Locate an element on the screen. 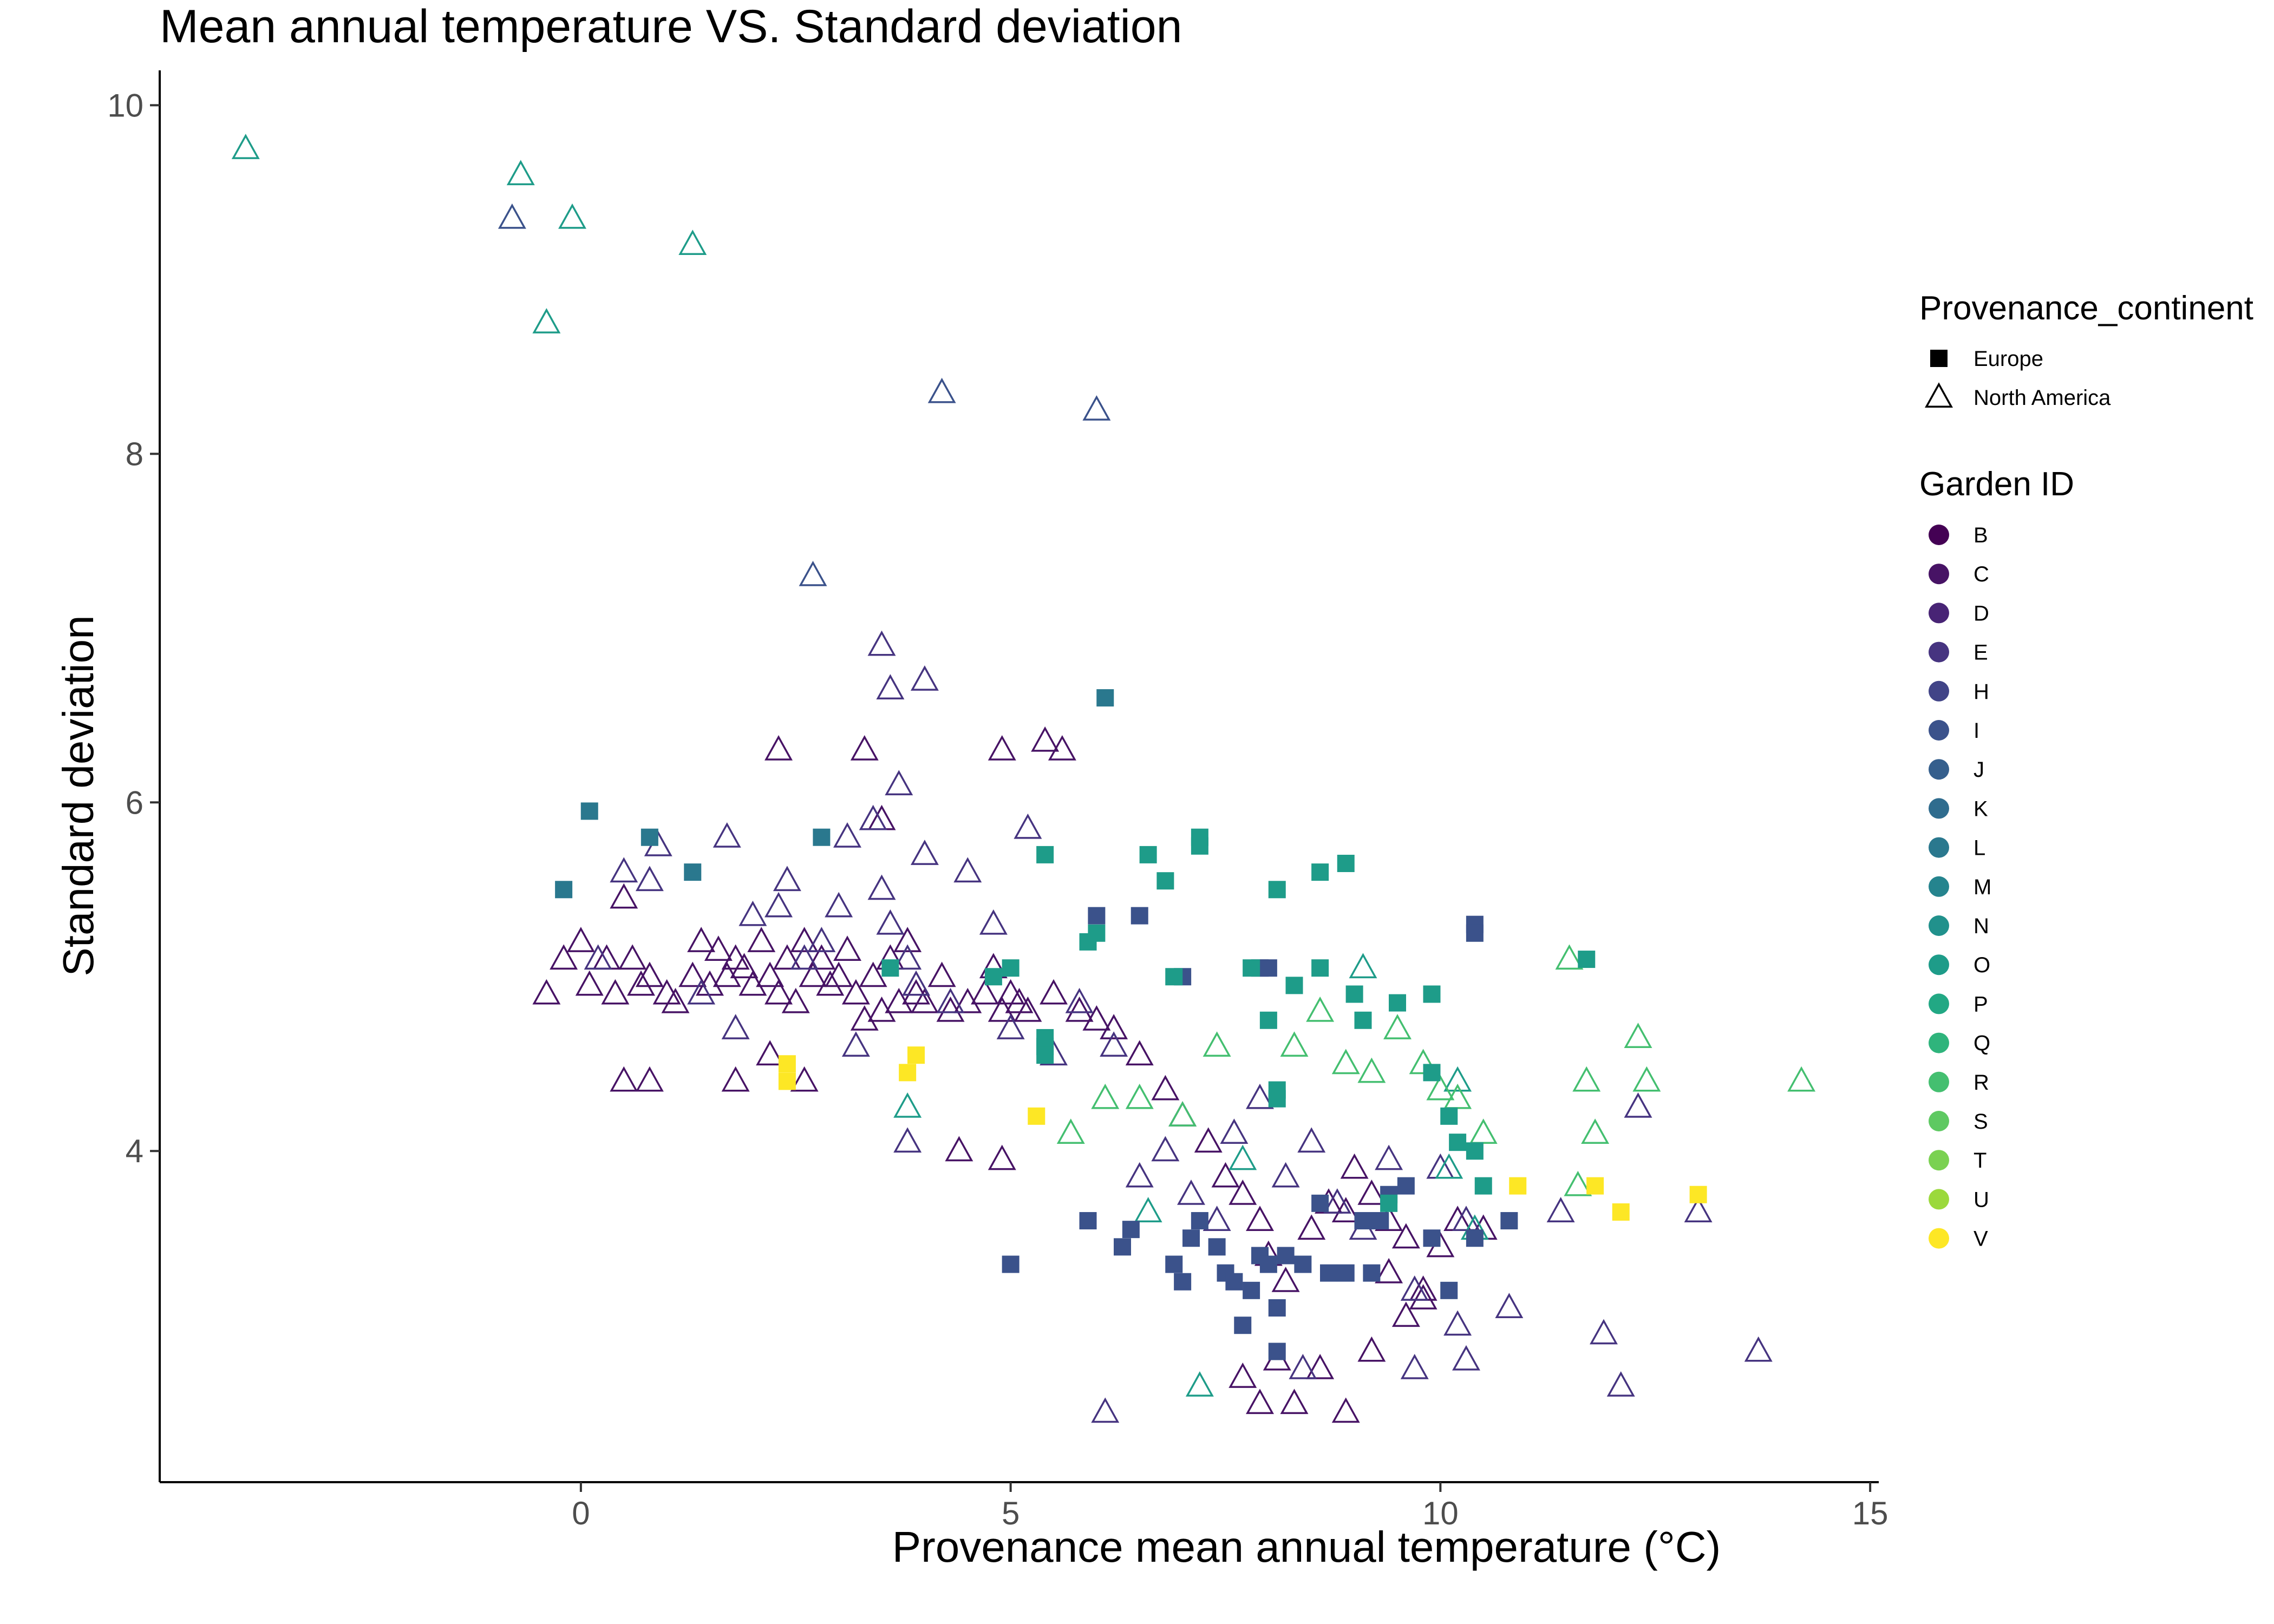 This screenshot has height=1624, width=2274. legend-label-garden: N is located at coordinates (1982, 926).